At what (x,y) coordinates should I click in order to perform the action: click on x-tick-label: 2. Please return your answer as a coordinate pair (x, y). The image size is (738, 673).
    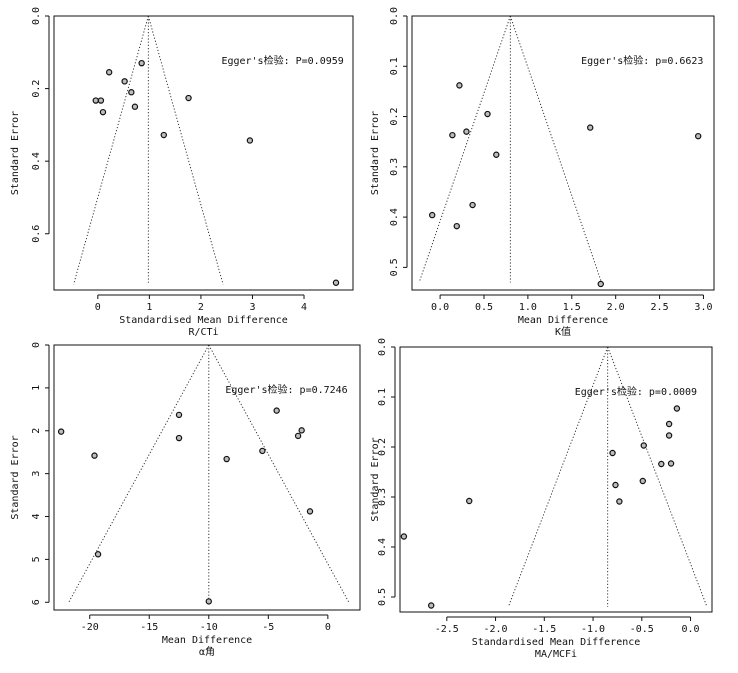
    Looking at the image, I should click on (201, 307).